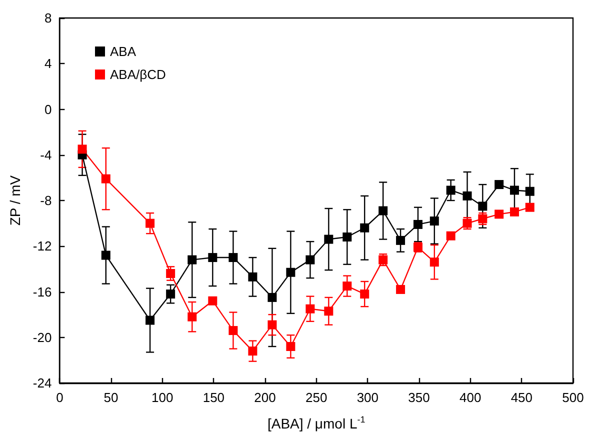 Image resolution: width=595 pixels, height=439 pixels. I want to click on legend-label: ABA/βCD, so click(138, 74).